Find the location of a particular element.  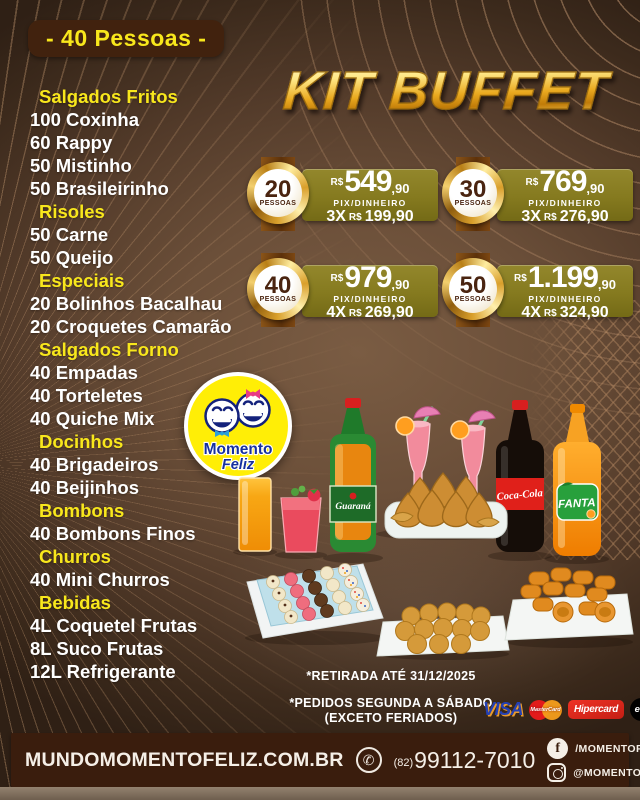

fried-balls-plate-photo is located at coordinates (443, 629).